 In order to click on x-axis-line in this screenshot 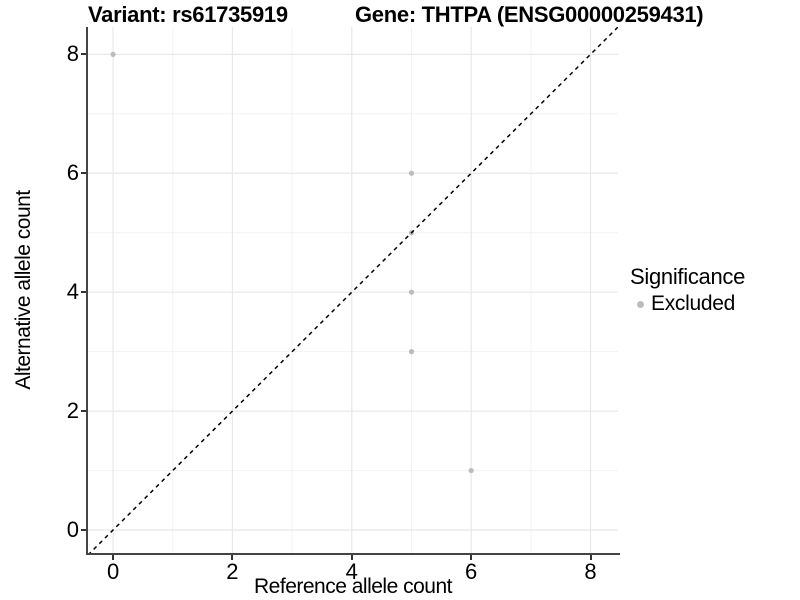, I will do `click(353, 554)`.